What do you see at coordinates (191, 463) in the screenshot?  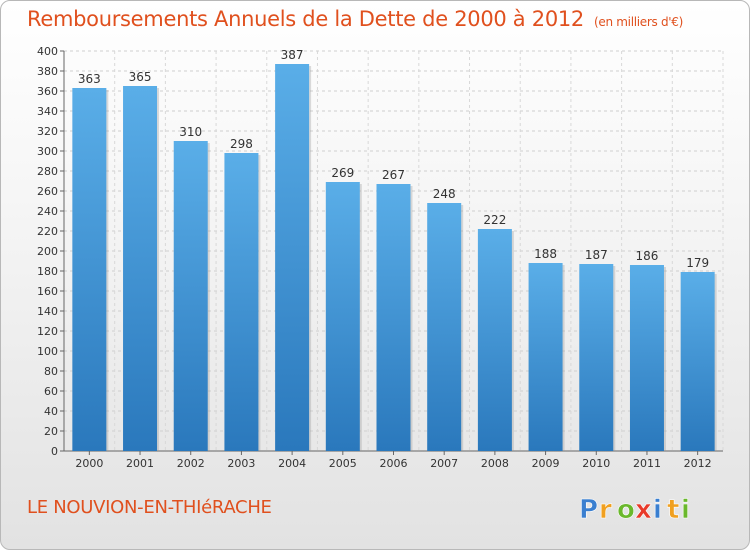 I see `x-tick-label: 2002` at bounding box center [191, 463].